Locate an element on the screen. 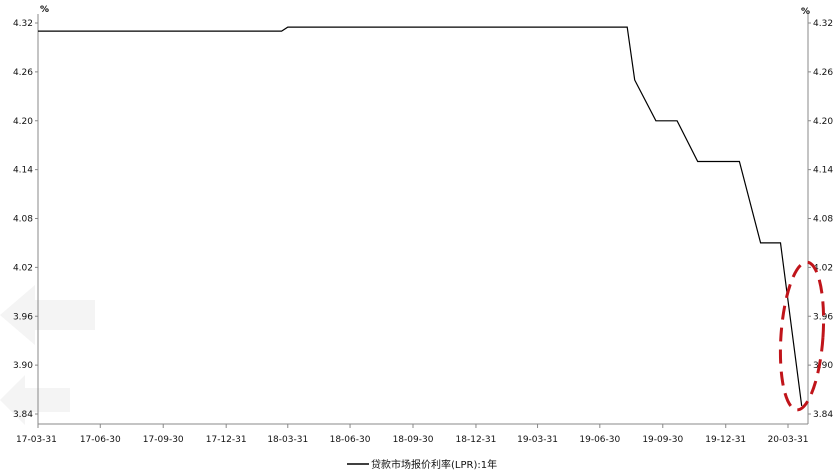  y-tick-label-left: 3.84 is located at coordinates (23, 415).